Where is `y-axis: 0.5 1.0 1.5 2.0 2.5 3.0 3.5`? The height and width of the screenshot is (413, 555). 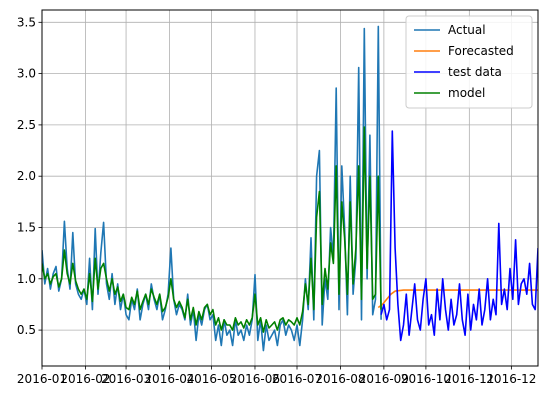
y-axis: 0.5 1.0 1.5 2.0 2.5 3.0 3.5 is located at coordinates (29, 176).